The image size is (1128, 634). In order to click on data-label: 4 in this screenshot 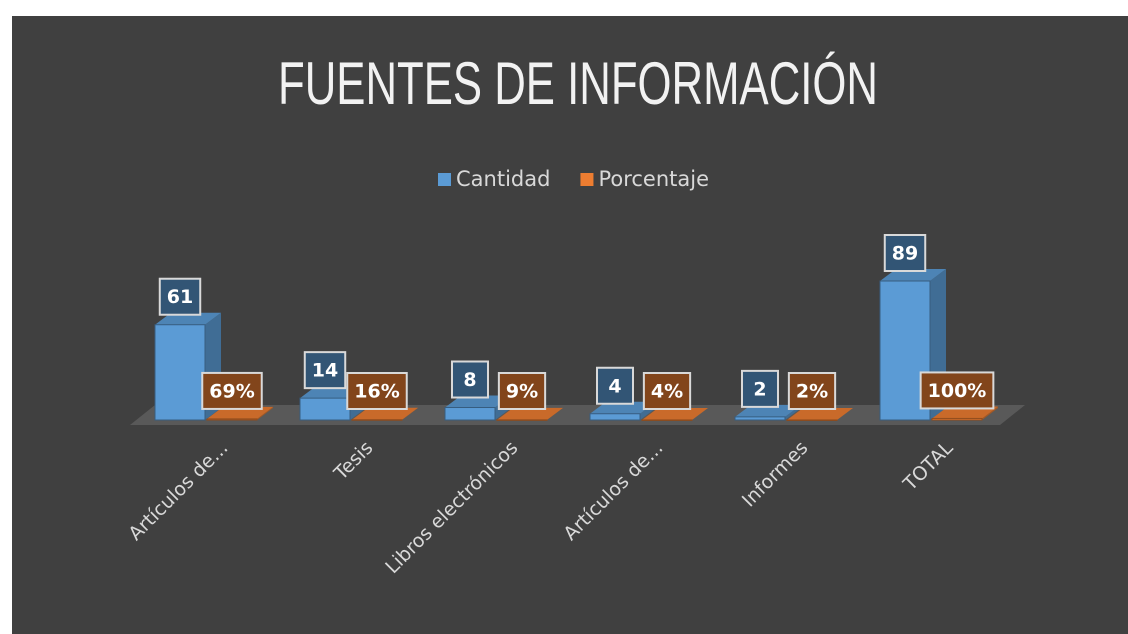, I will do `click(614, 386)`.